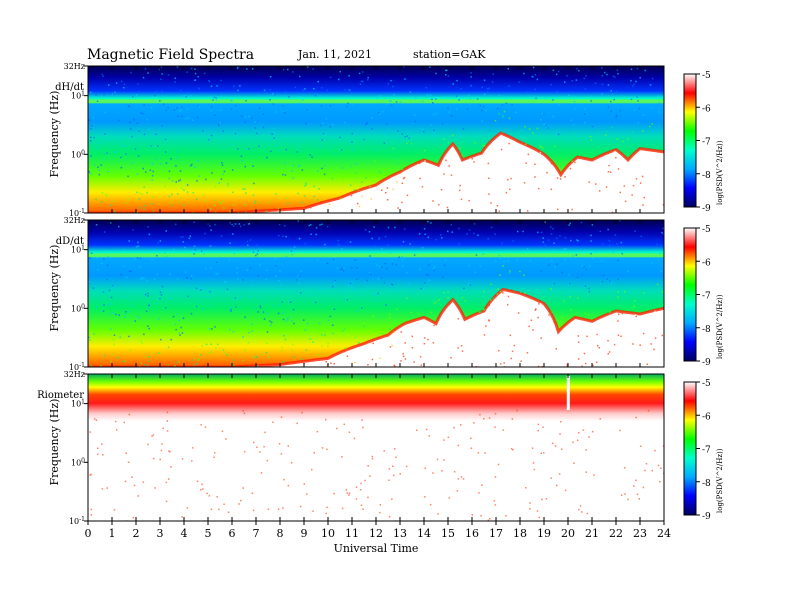 The height and width of the screenshot is (612, 792). What do you see at coordinates (208, 533) in the screenshot?
I see `x-tick-label: 5` at bounding box center [208, 533].